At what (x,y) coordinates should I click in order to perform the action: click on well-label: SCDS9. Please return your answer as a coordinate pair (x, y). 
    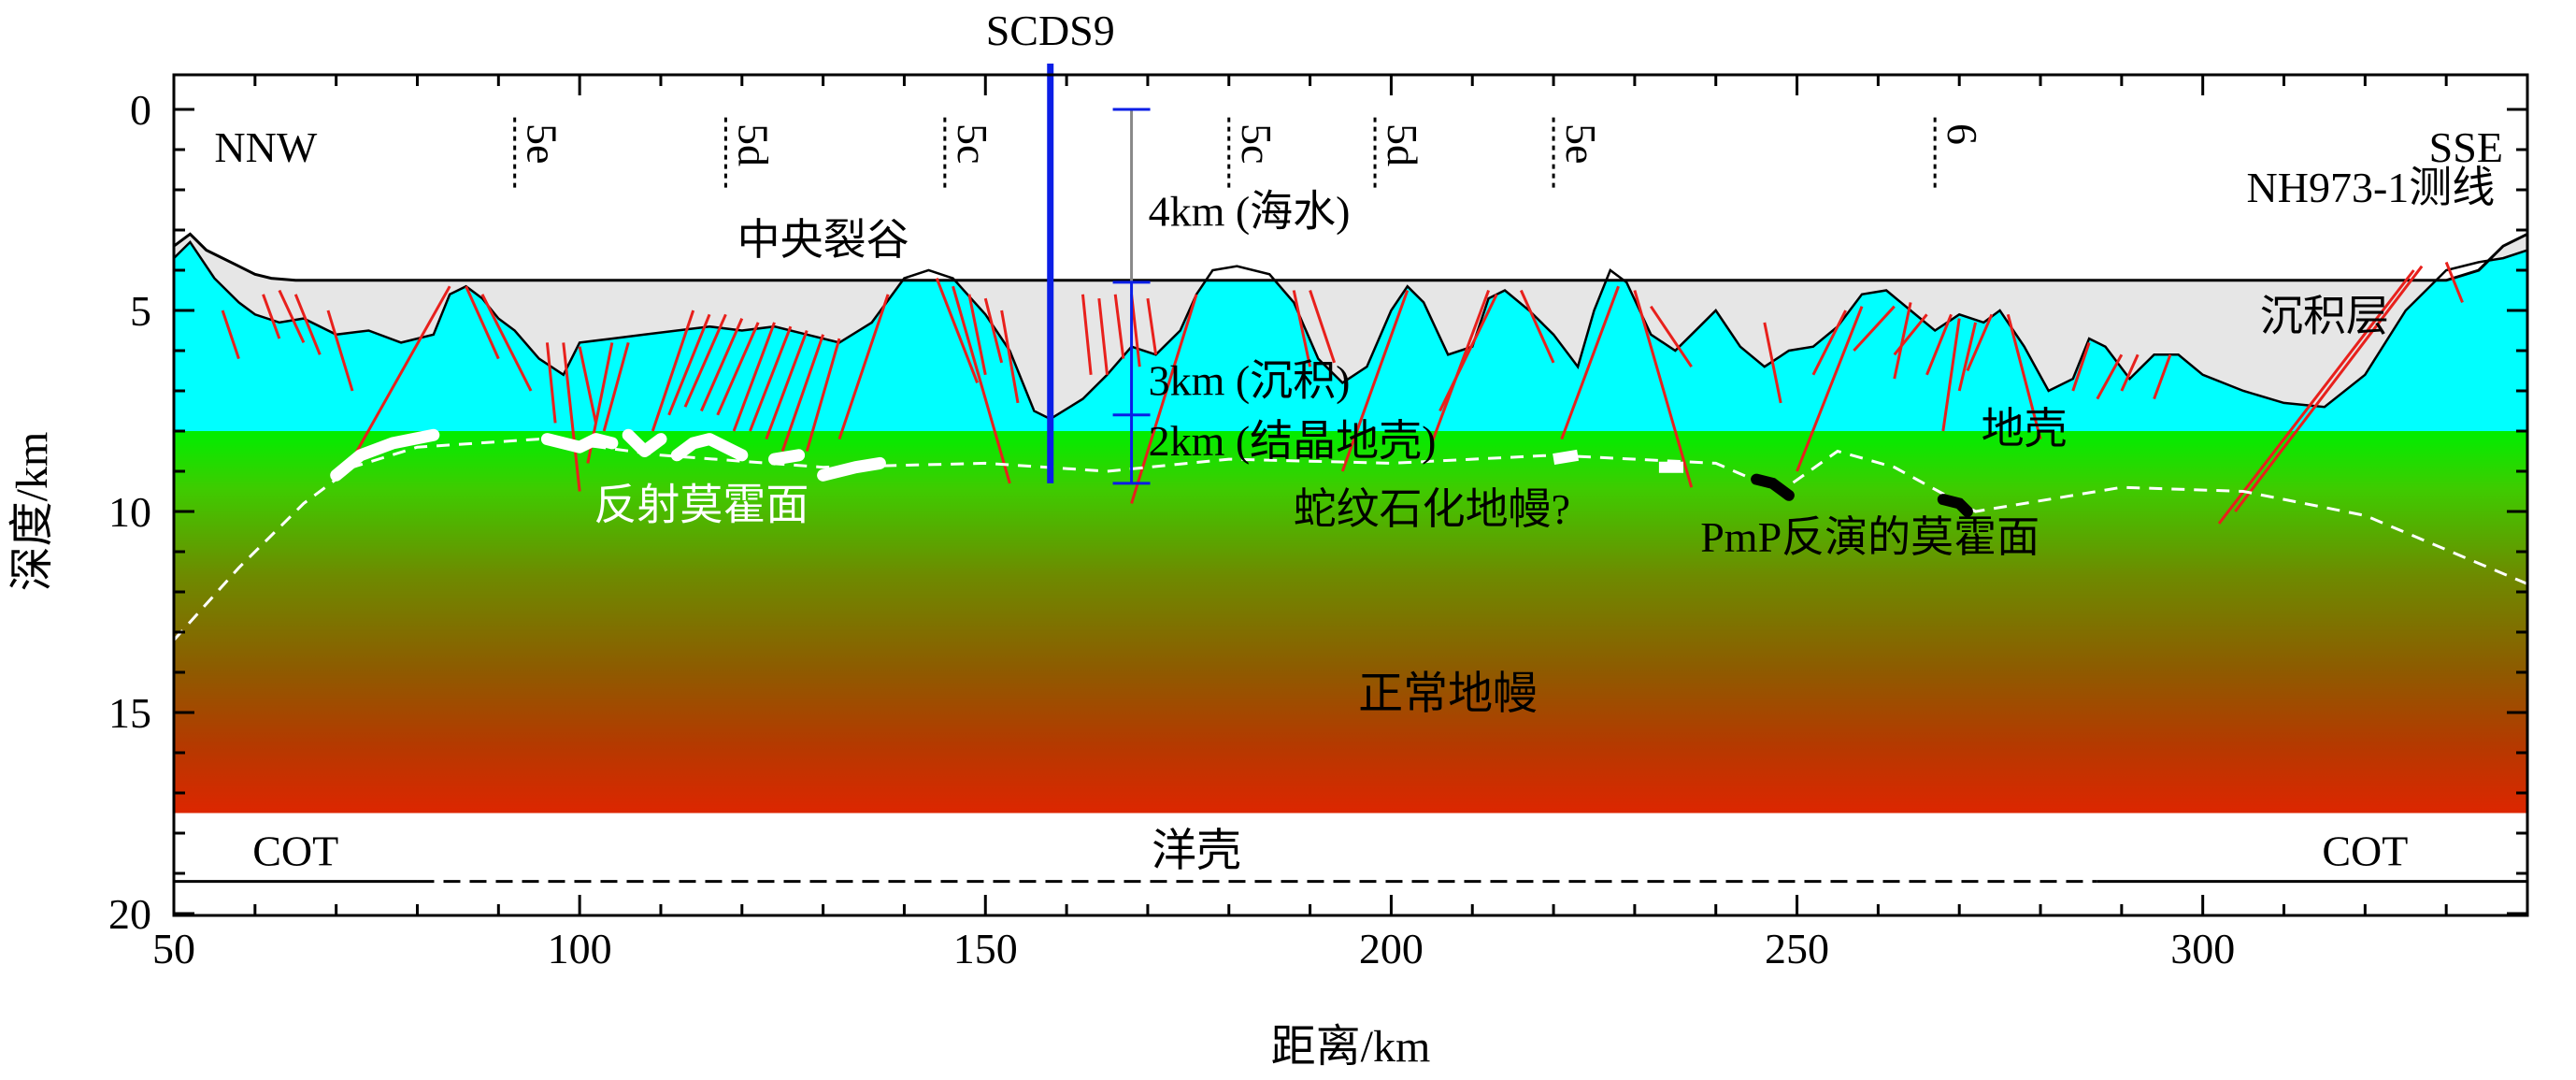
    Looking at the image, I should click on (1050, 30).